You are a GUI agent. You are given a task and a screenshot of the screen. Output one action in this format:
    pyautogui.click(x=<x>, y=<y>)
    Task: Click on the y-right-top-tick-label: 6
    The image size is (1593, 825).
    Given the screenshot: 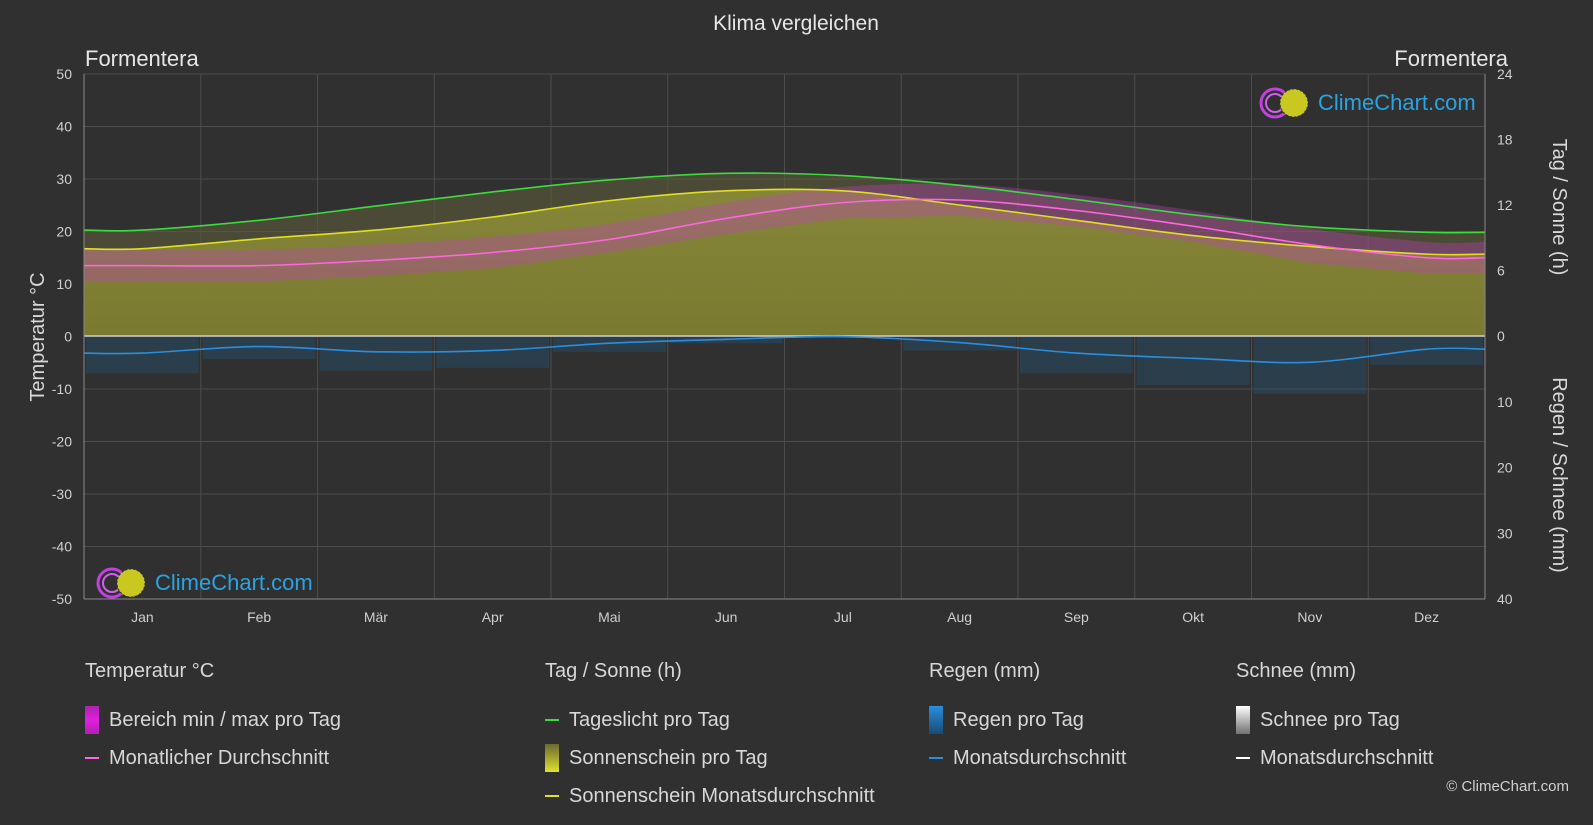 What is the action you would take?
    pyautogui.click(x=1501, y=271)
    